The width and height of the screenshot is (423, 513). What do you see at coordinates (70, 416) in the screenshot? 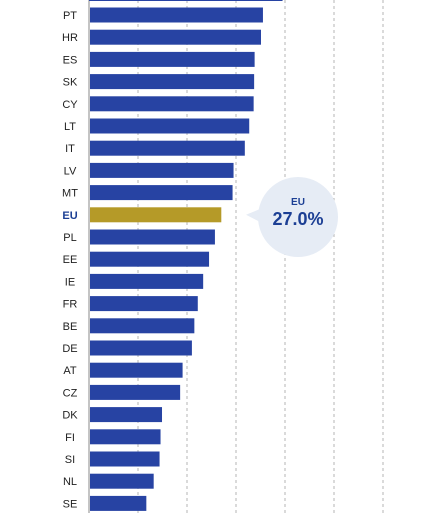
I see `category-label-dk: DK` at bounding box center [70, 416].